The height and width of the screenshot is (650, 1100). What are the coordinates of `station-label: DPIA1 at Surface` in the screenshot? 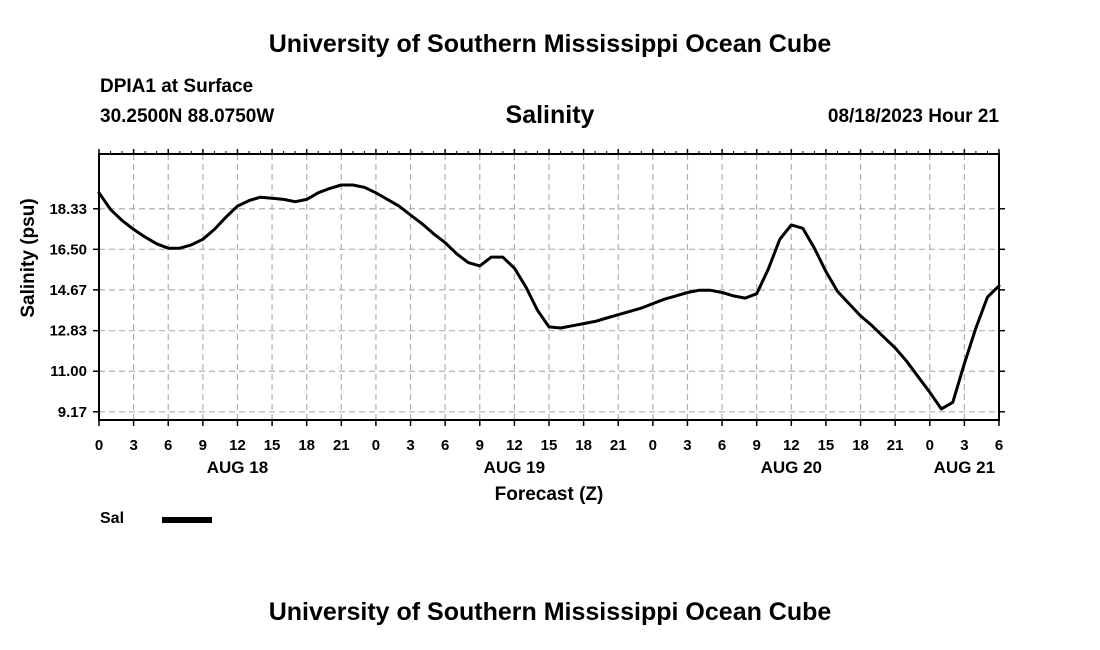 It's located at (177, 86).